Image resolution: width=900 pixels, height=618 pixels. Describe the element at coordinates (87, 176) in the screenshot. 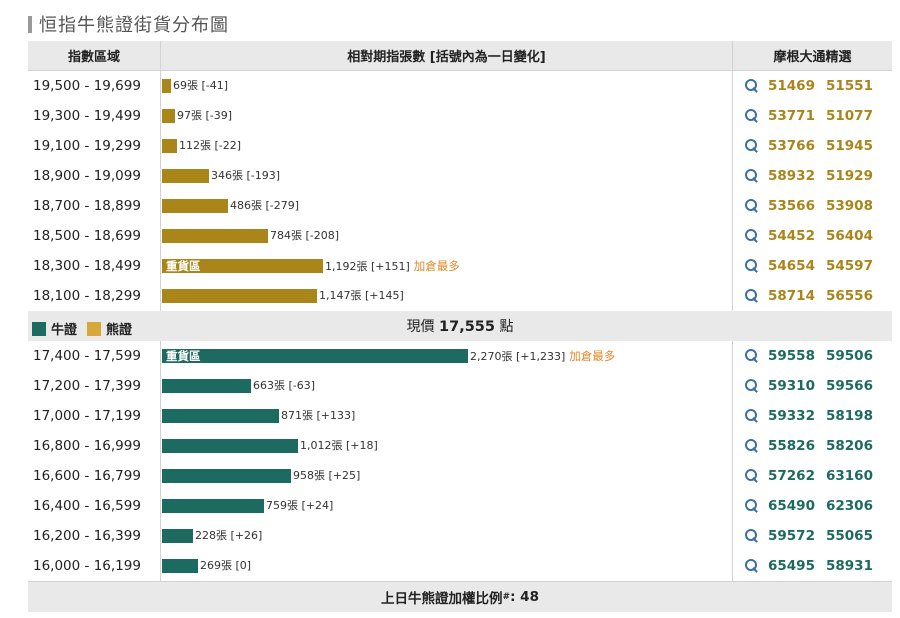

I see `range-label: 18,900 - 19,099` at that location.